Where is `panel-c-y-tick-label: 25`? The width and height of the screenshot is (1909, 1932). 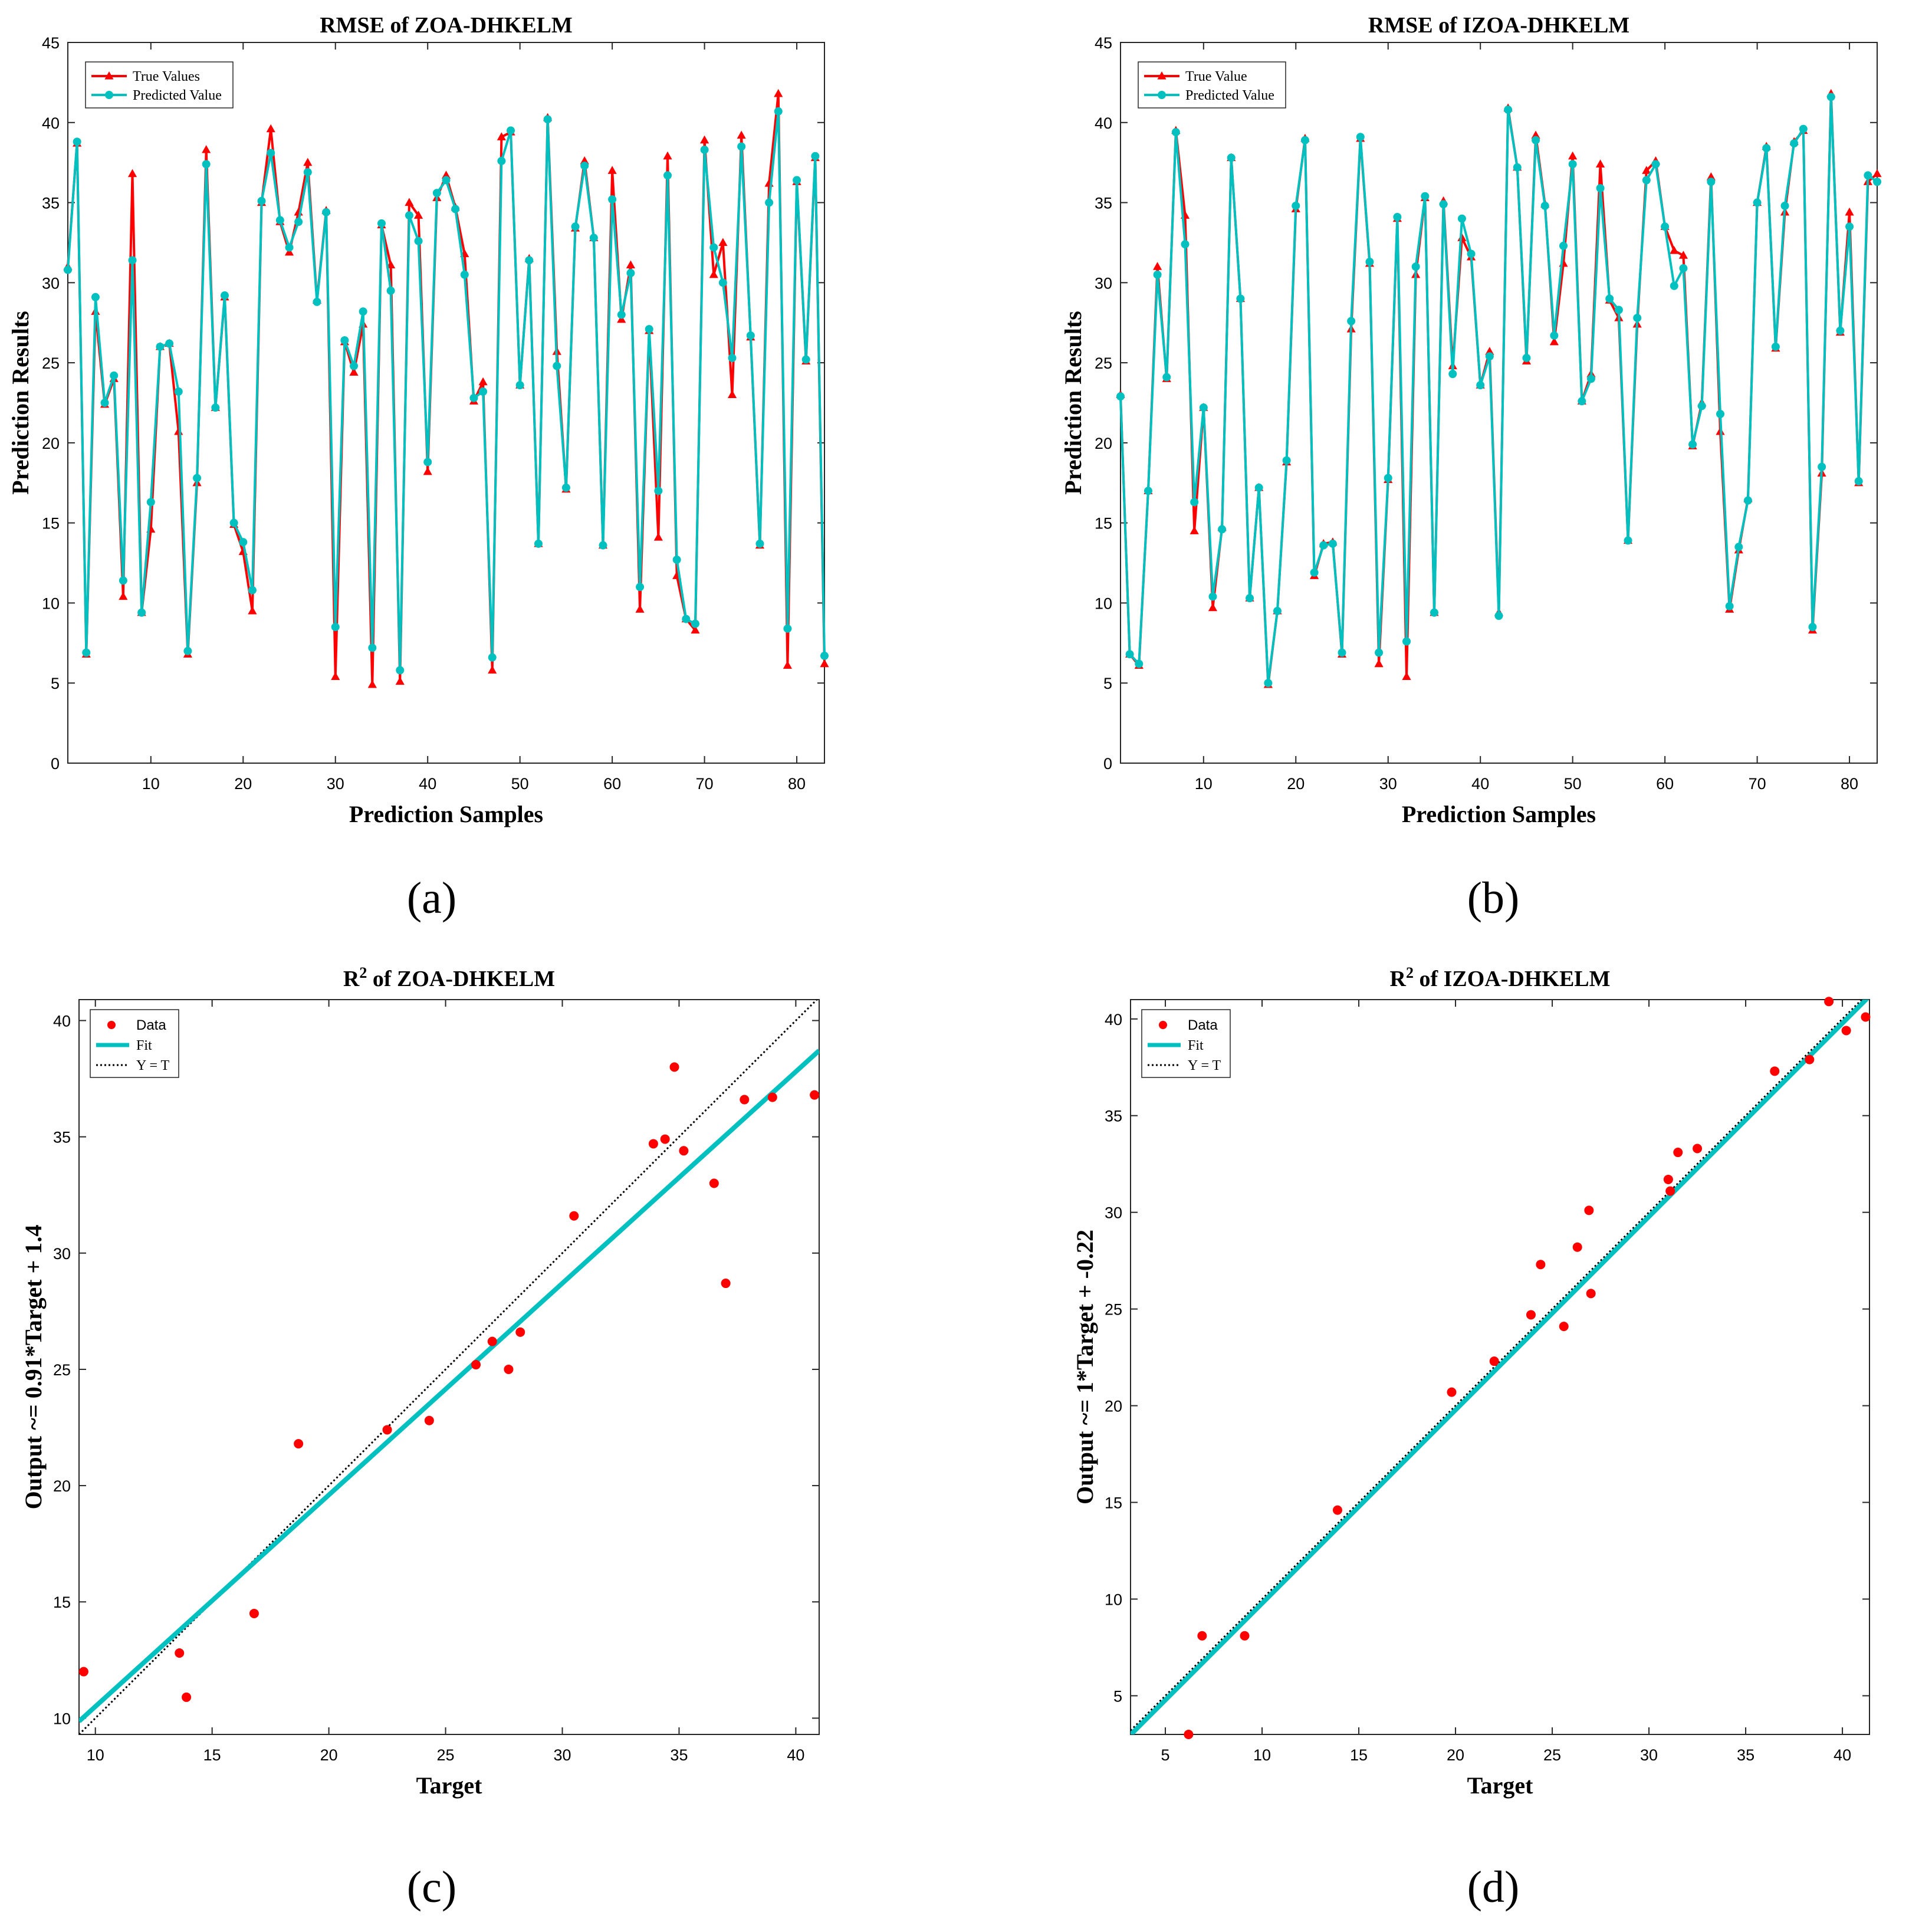 panel-c-y-tick-label: 25 is located at coordinates (62, 1370).